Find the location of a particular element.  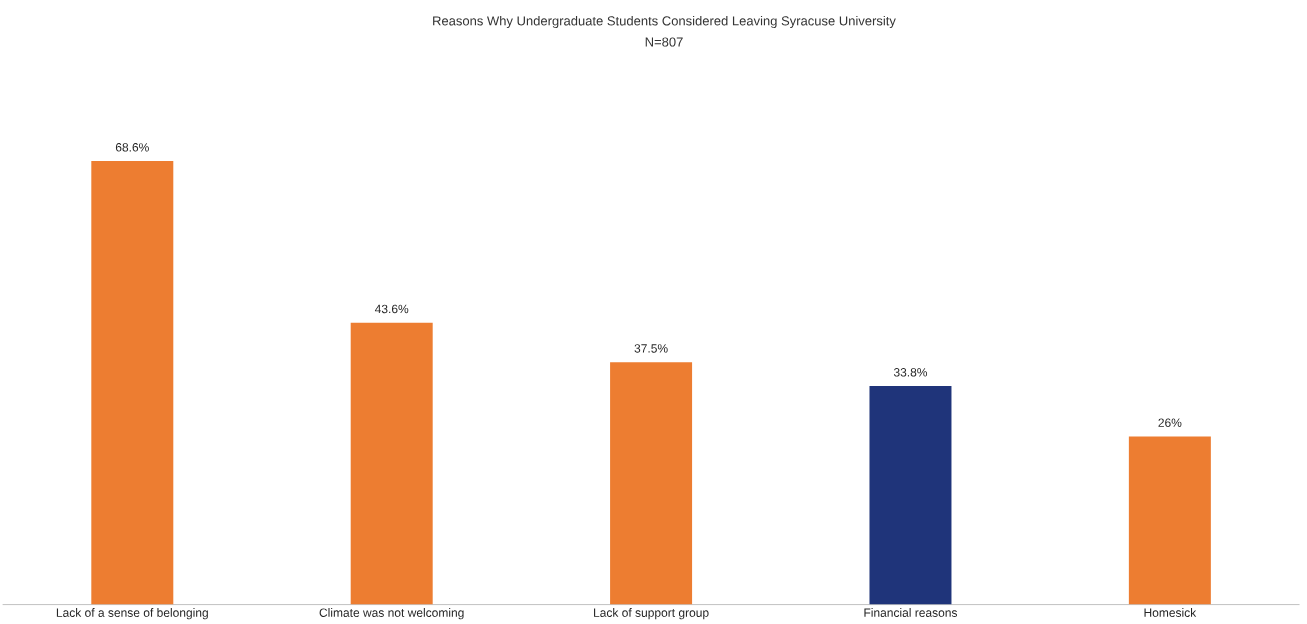

data-label: 33.8% is located at coordinates (910, 372).